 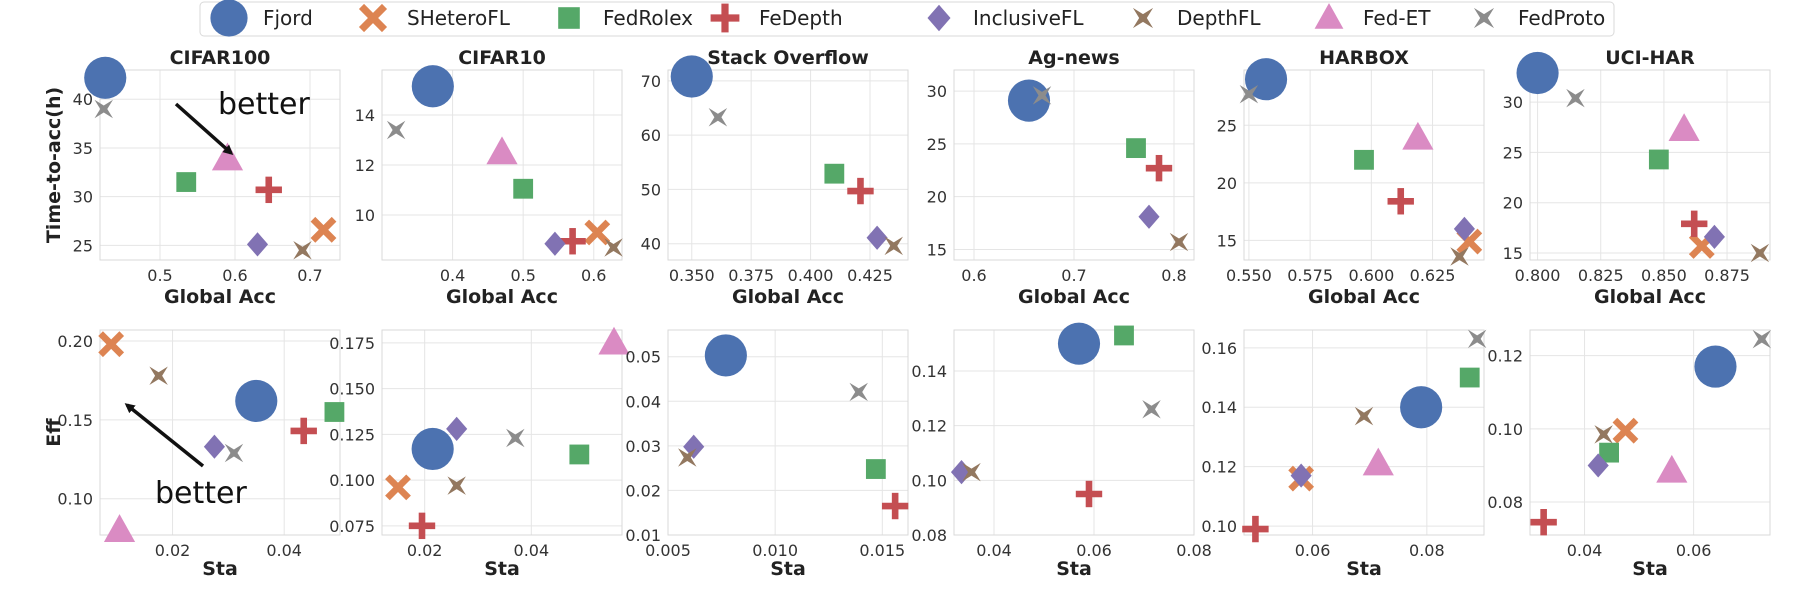 What do you see at coordinates (75, 341) in the screenshot?
I see `y-tick-label: 0.20` at bounding box center [75, 341].